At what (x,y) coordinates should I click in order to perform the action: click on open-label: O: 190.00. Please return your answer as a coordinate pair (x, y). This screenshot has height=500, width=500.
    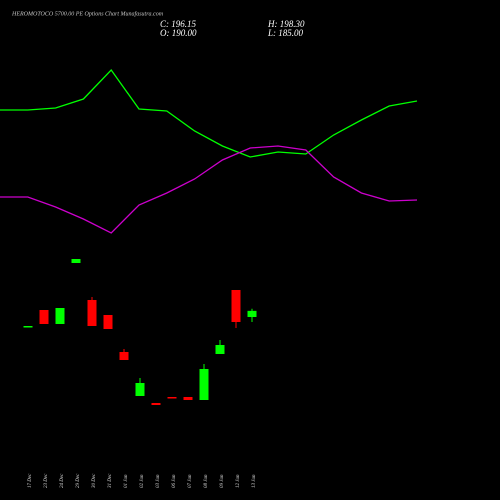
    Looking at the image, I should click on (178, 33).